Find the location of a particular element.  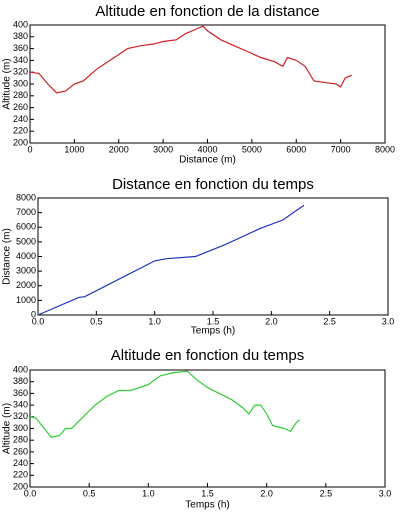

x-tick-label: 8000 is located at coordinates (385, 149).